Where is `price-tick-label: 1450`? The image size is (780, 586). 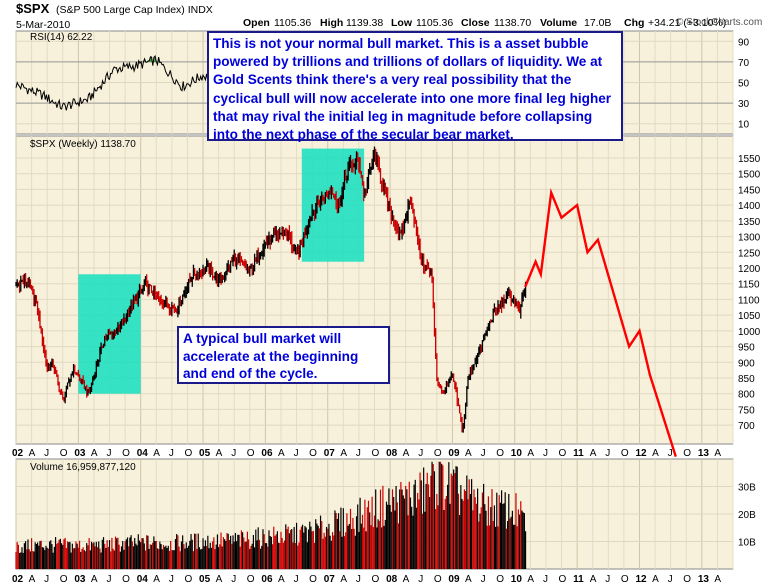
price-tick-label: 1450 is located at coordinates (749, 190).